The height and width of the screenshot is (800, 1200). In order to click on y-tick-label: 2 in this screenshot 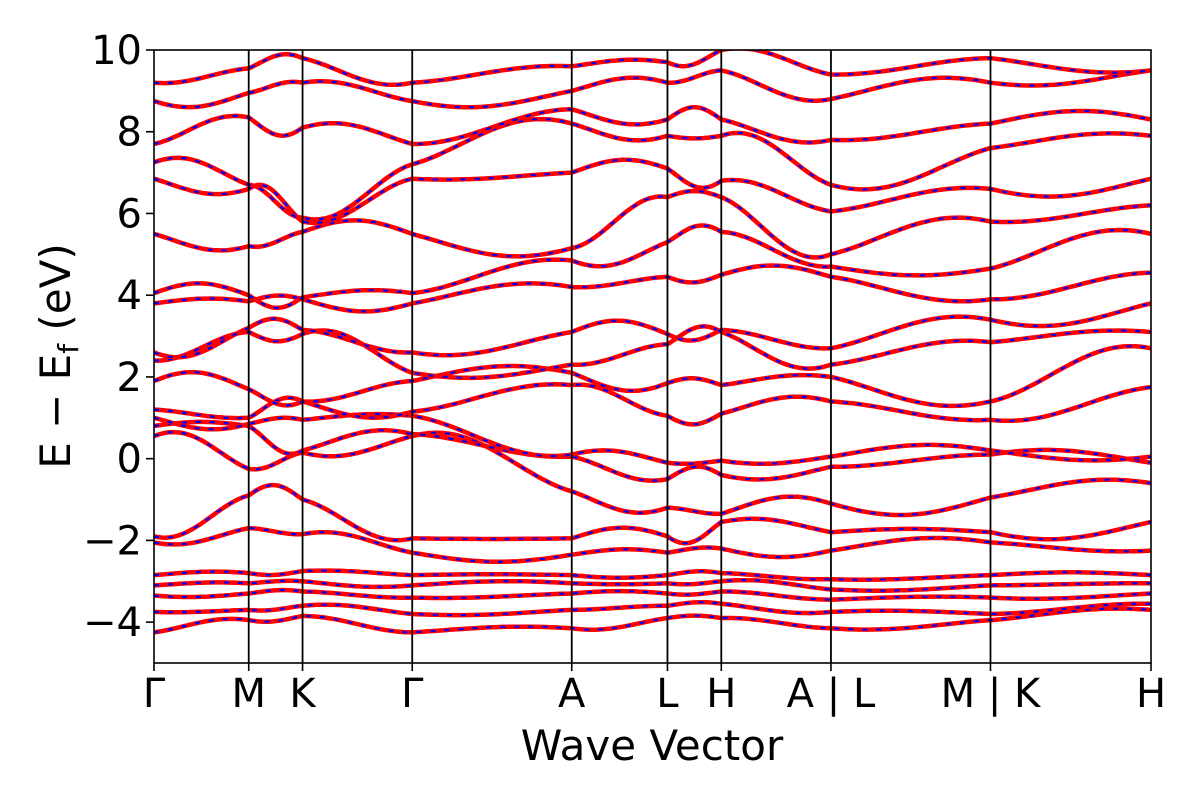, I will do `click(129, 378)`.